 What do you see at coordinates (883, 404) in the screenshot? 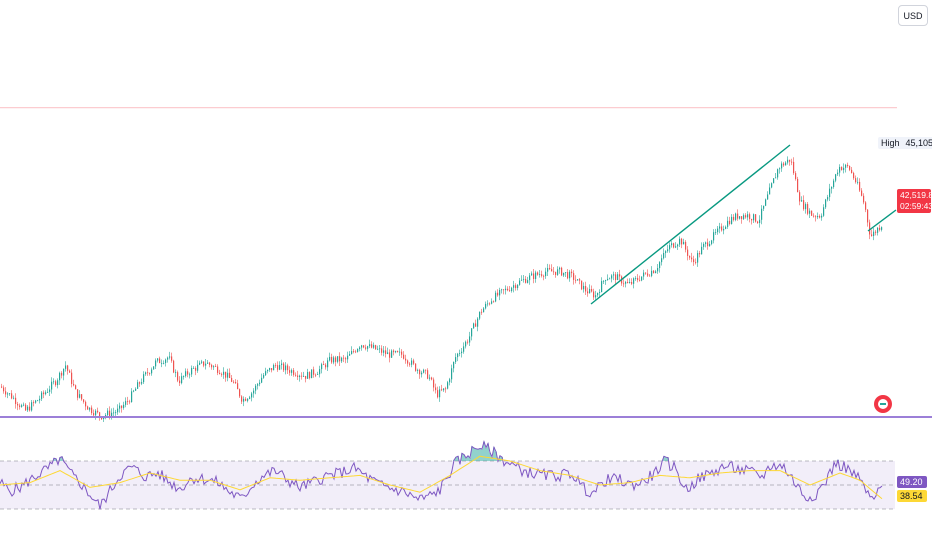
I see `event-flag-icon` at bounding box center [883, 404].